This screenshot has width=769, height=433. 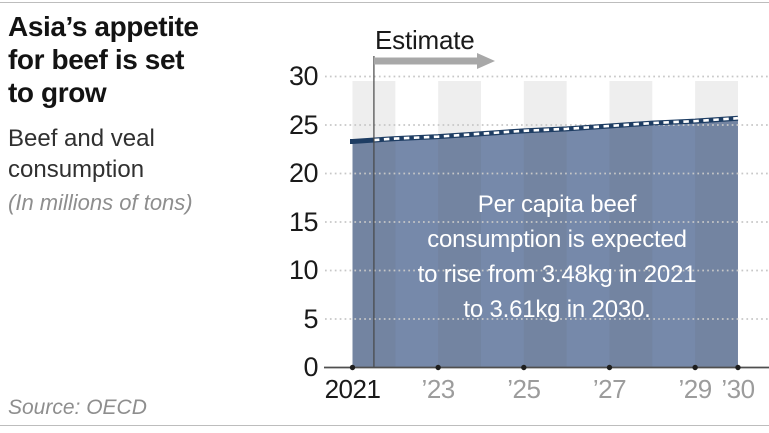 I want to click on chart-subtitle: Beef and veal consumption, so click(x=81, y=154).